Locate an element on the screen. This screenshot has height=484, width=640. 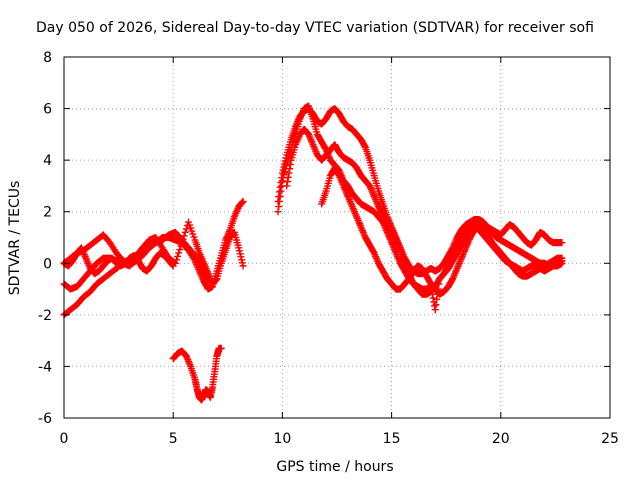
x-tick-label: 20 is located at coordinates (501, 439).